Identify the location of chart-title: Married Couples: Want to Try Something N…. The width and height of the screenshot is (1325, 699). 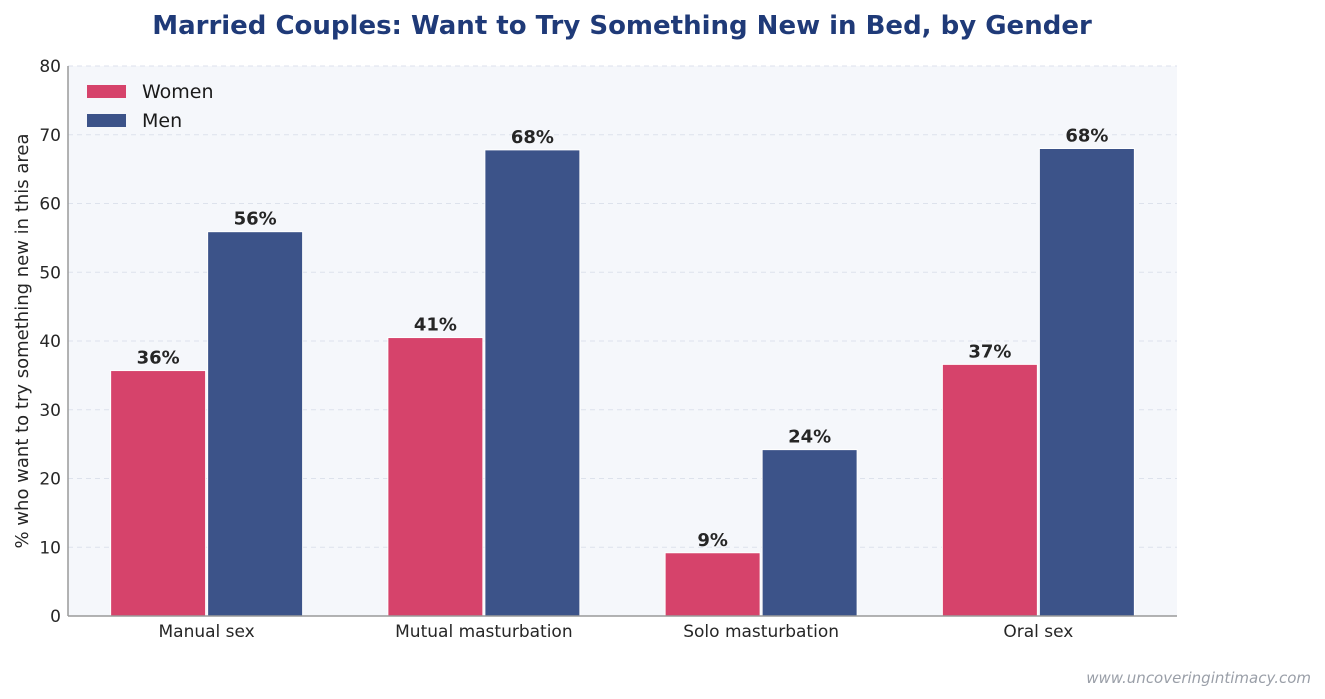
(622, 26).